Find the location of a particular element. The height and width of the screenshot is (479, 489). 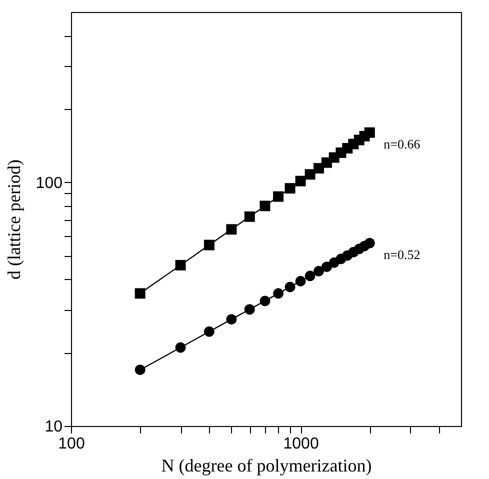

annotation: n=0.66 is located at coordinates (402, 144).